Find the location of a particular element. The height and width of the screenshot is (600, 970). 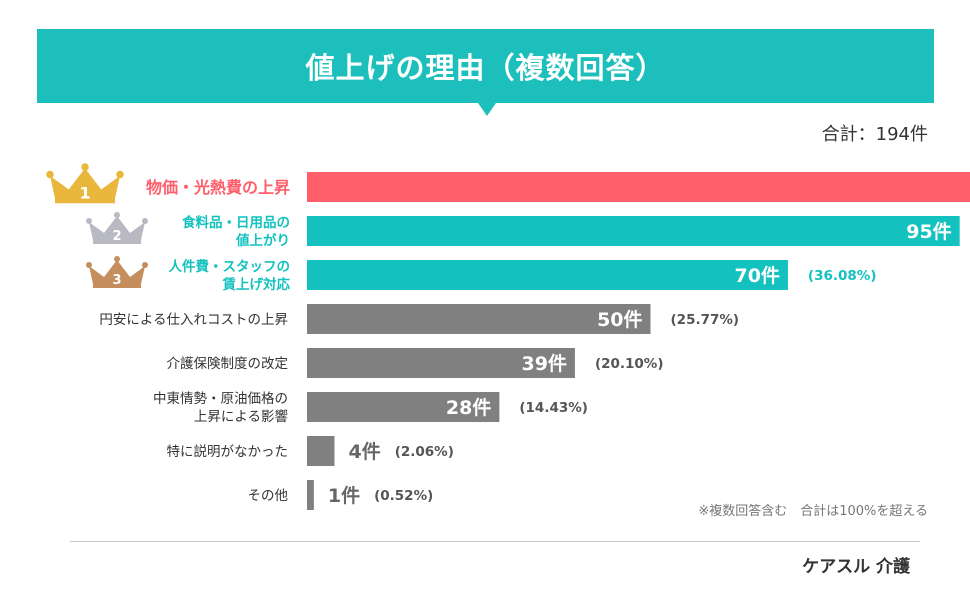

chart-title: 値上げの理由（複数回答） is located at coordinates (485, 68).